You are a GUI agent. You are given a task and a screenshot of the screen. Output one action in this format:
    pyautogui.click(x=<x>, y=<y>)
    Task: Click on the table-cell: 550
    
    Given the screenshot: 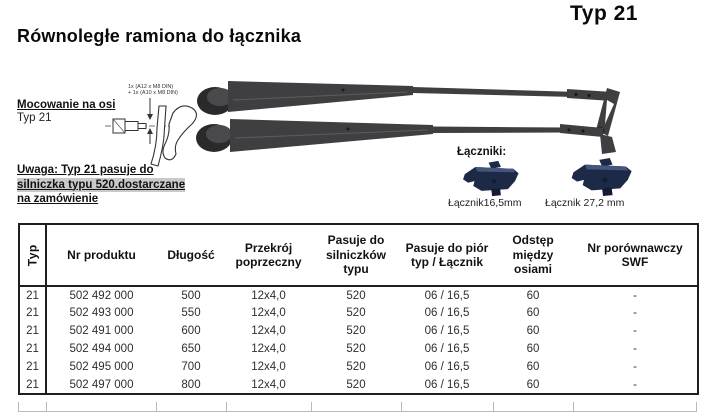 What is the action you would take?
    pyautogui.click(x=191, y=313)
    